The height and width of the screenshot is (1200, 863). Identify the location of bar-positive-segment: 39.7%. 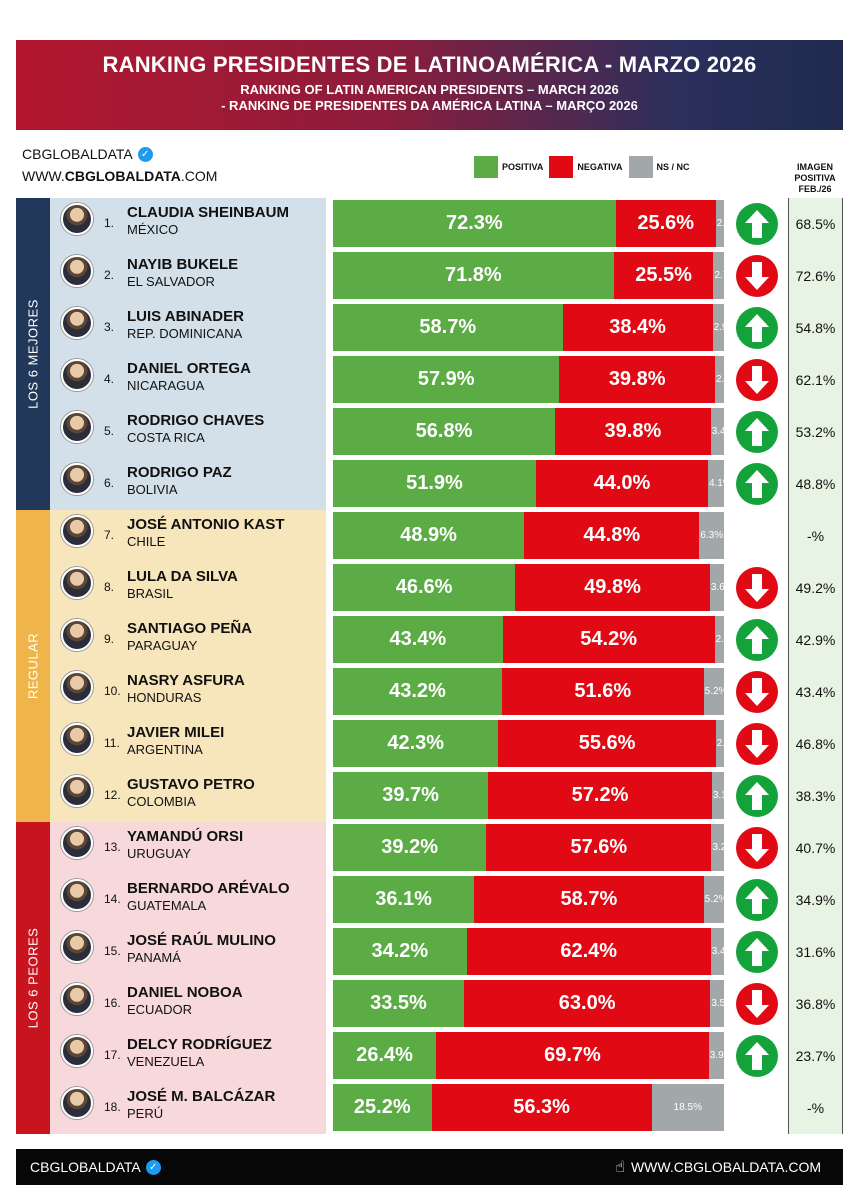
(411, 795).